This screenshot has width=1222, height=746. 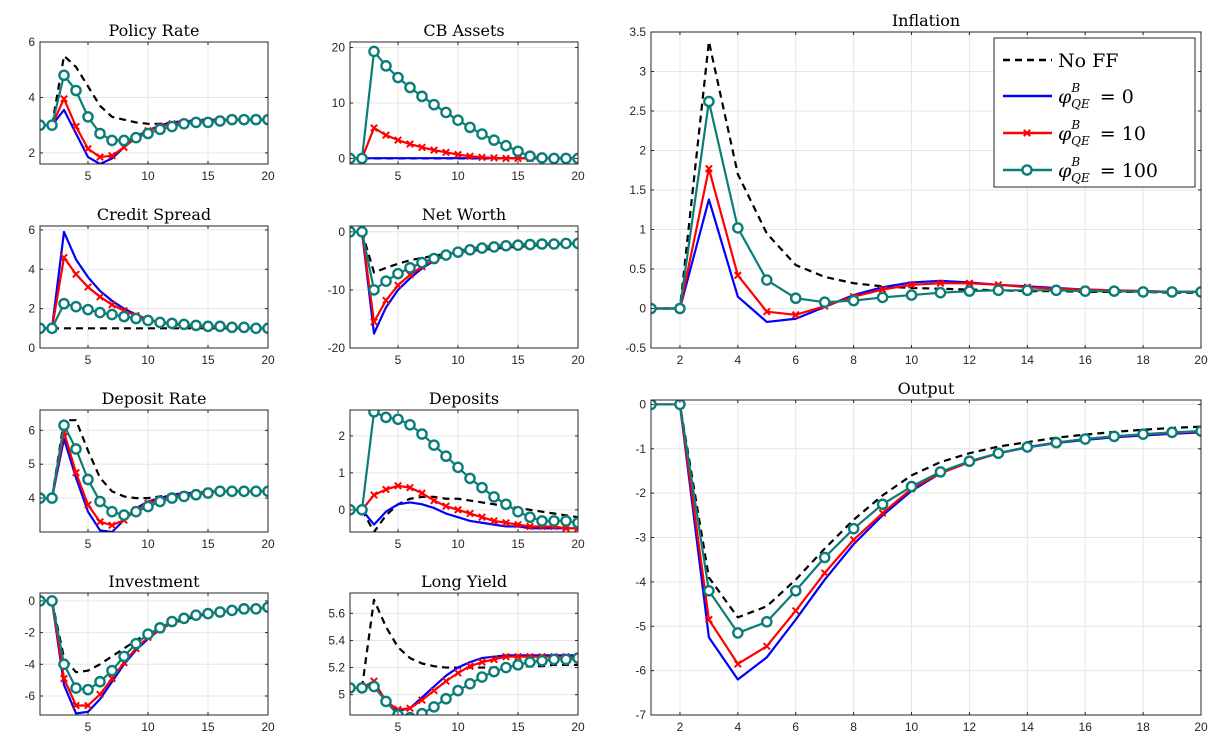 I want to click on inflation-xtick-label: 12, so click(x=970, y=360).